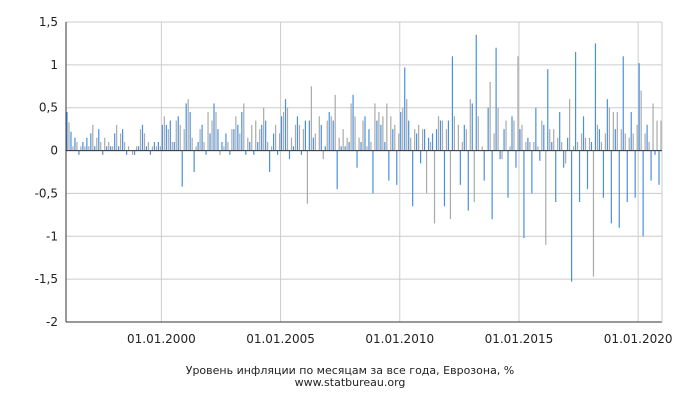  Describe the element at coordinates (48, 22) in the screenshot. I see `y-tick-label: 1,5` at that location.